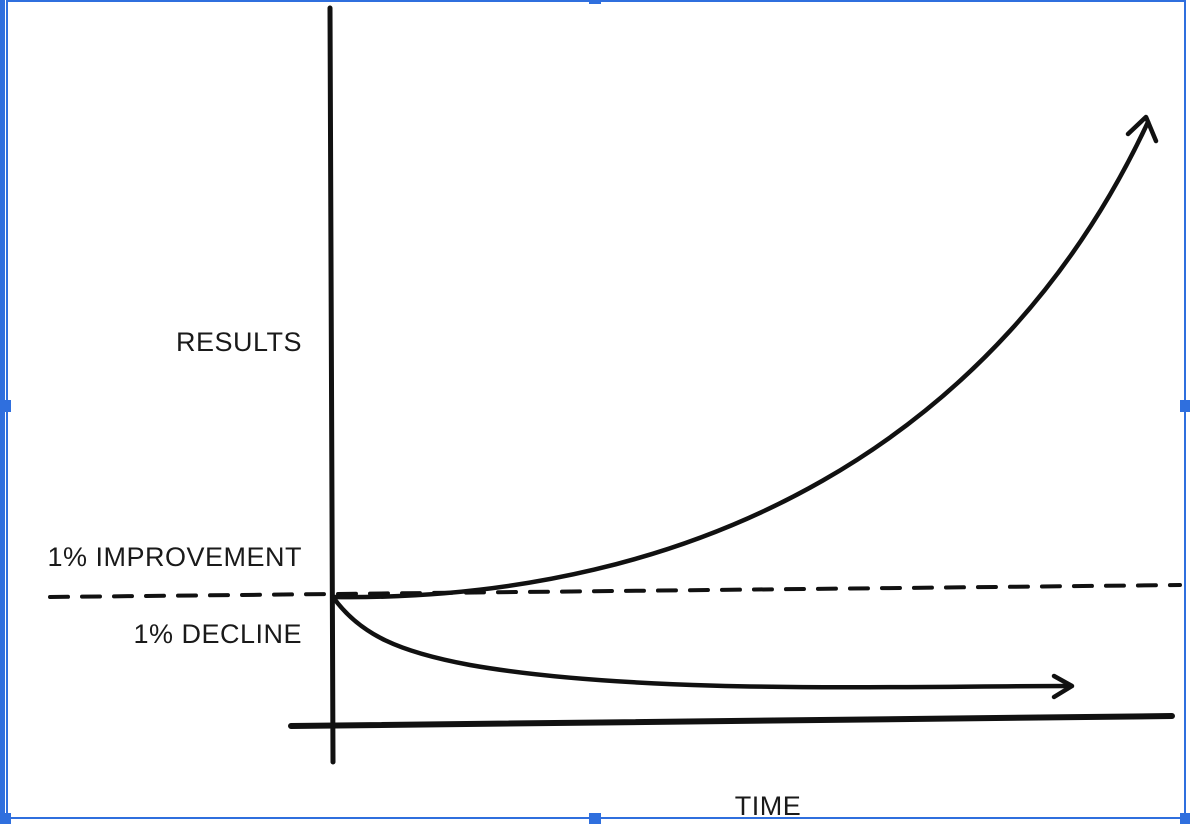  Describe the element at coordinates (331, 385) in the screenshot. I see `y-axis` at that location.